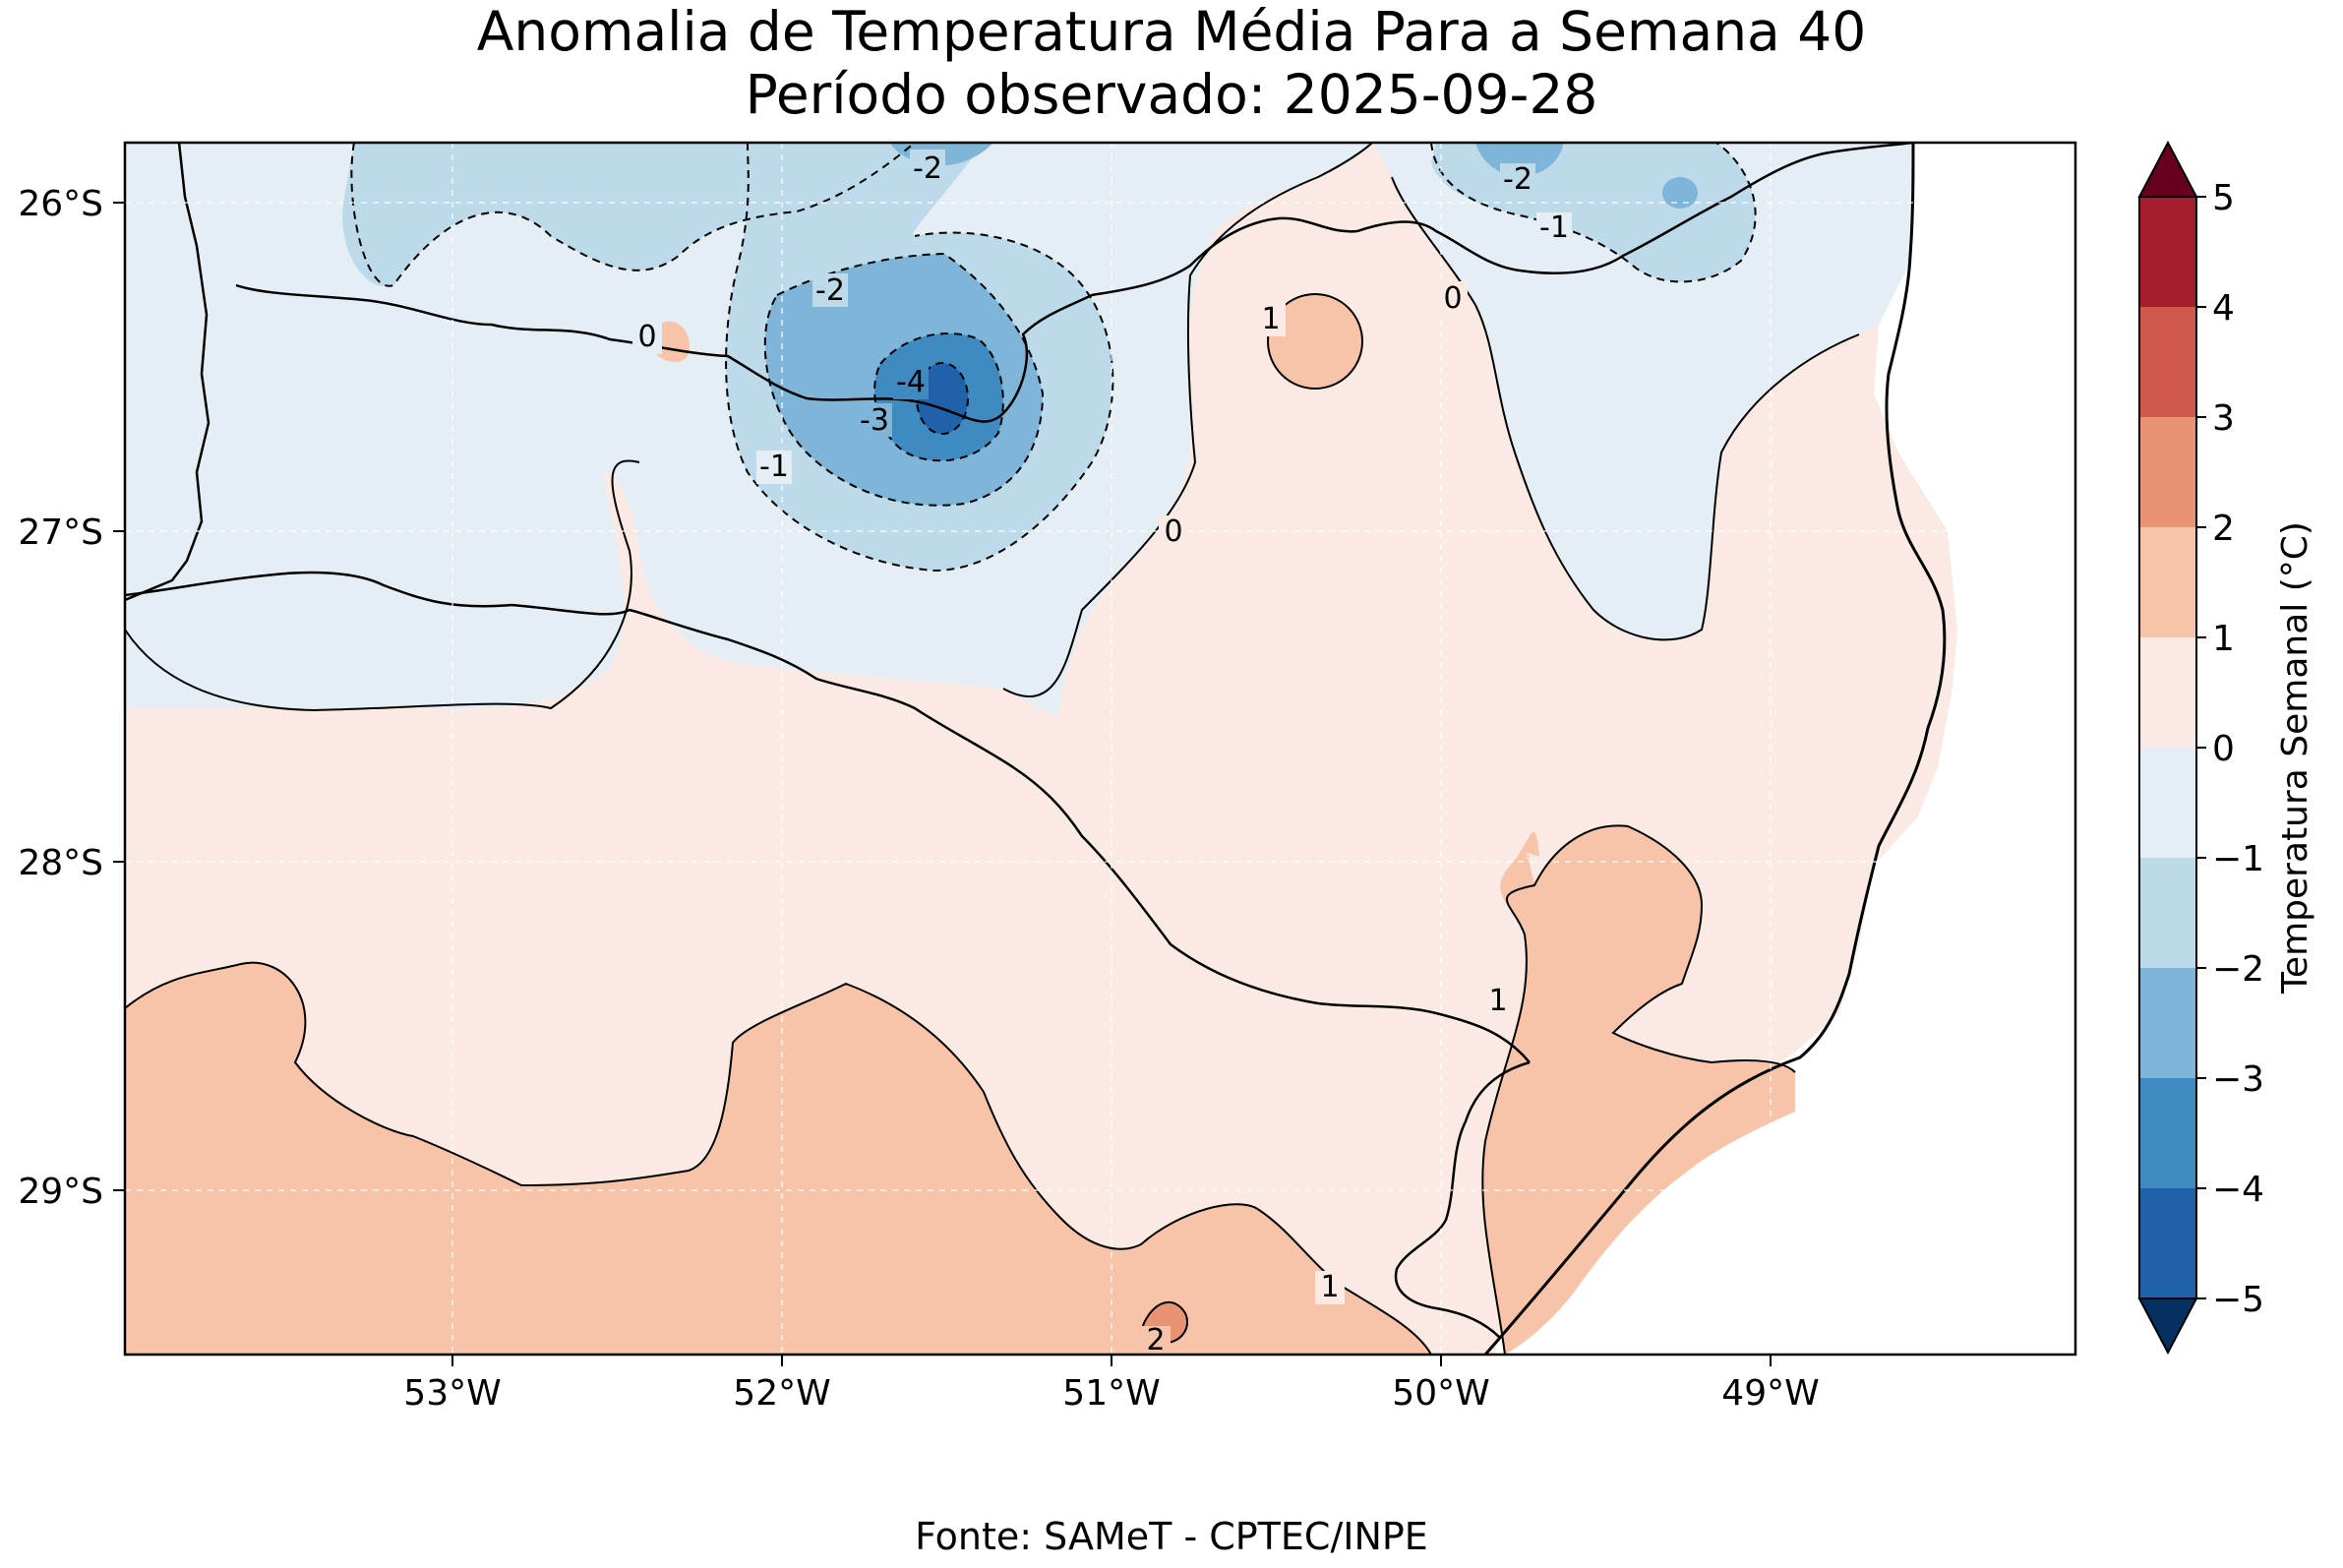 This screenshot has height=1568, width=2343. I want to click on longitude-labels: 53°W 52°W 51°W 50°W 49°W, so click(1111, 1385).